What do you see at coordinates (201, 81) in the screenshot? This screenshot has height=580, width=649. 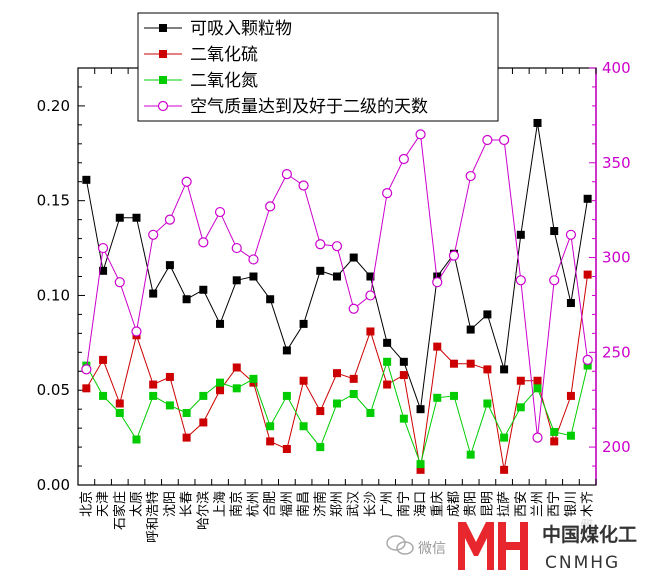 I see `legend-item: 二氧化氮` at bounding box center [201, 81].